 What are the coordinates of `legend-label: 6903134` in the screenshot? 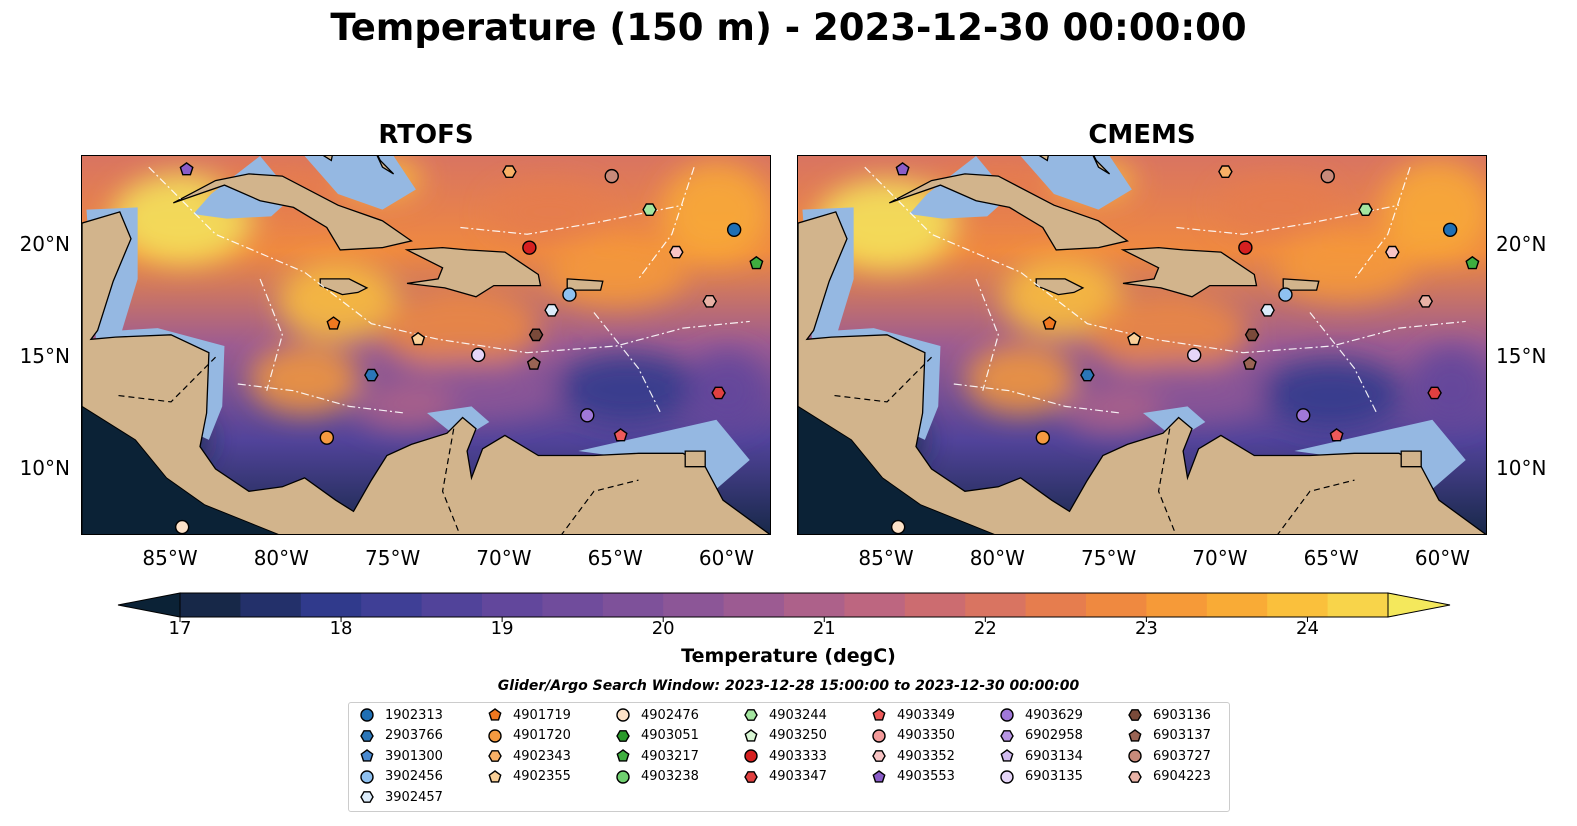 It's located at (1054, 756).